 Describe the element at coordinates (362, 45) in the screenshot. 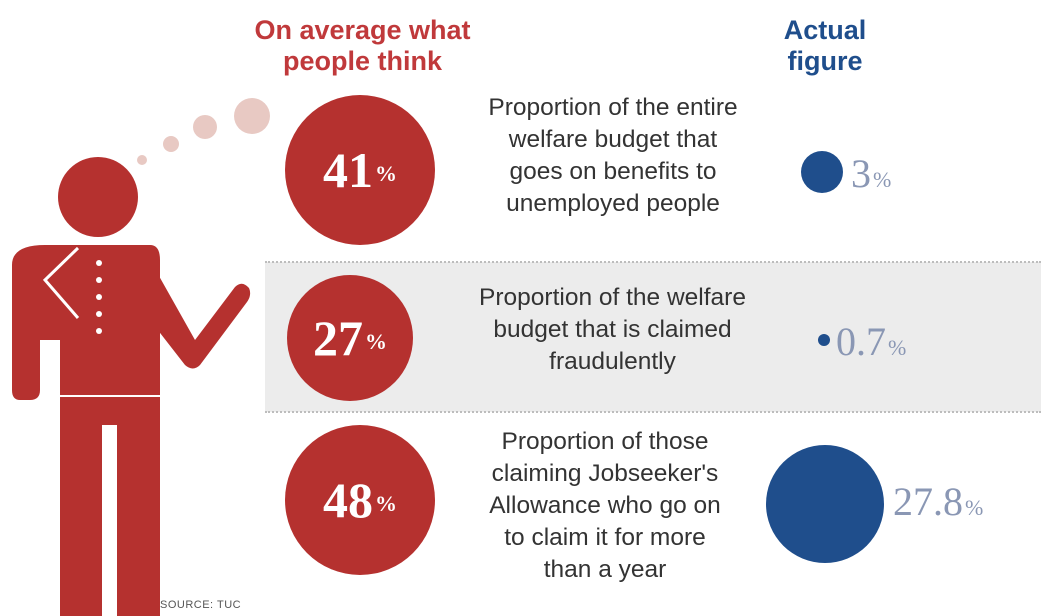

I see `header-people-think: On average what people think` at that location.